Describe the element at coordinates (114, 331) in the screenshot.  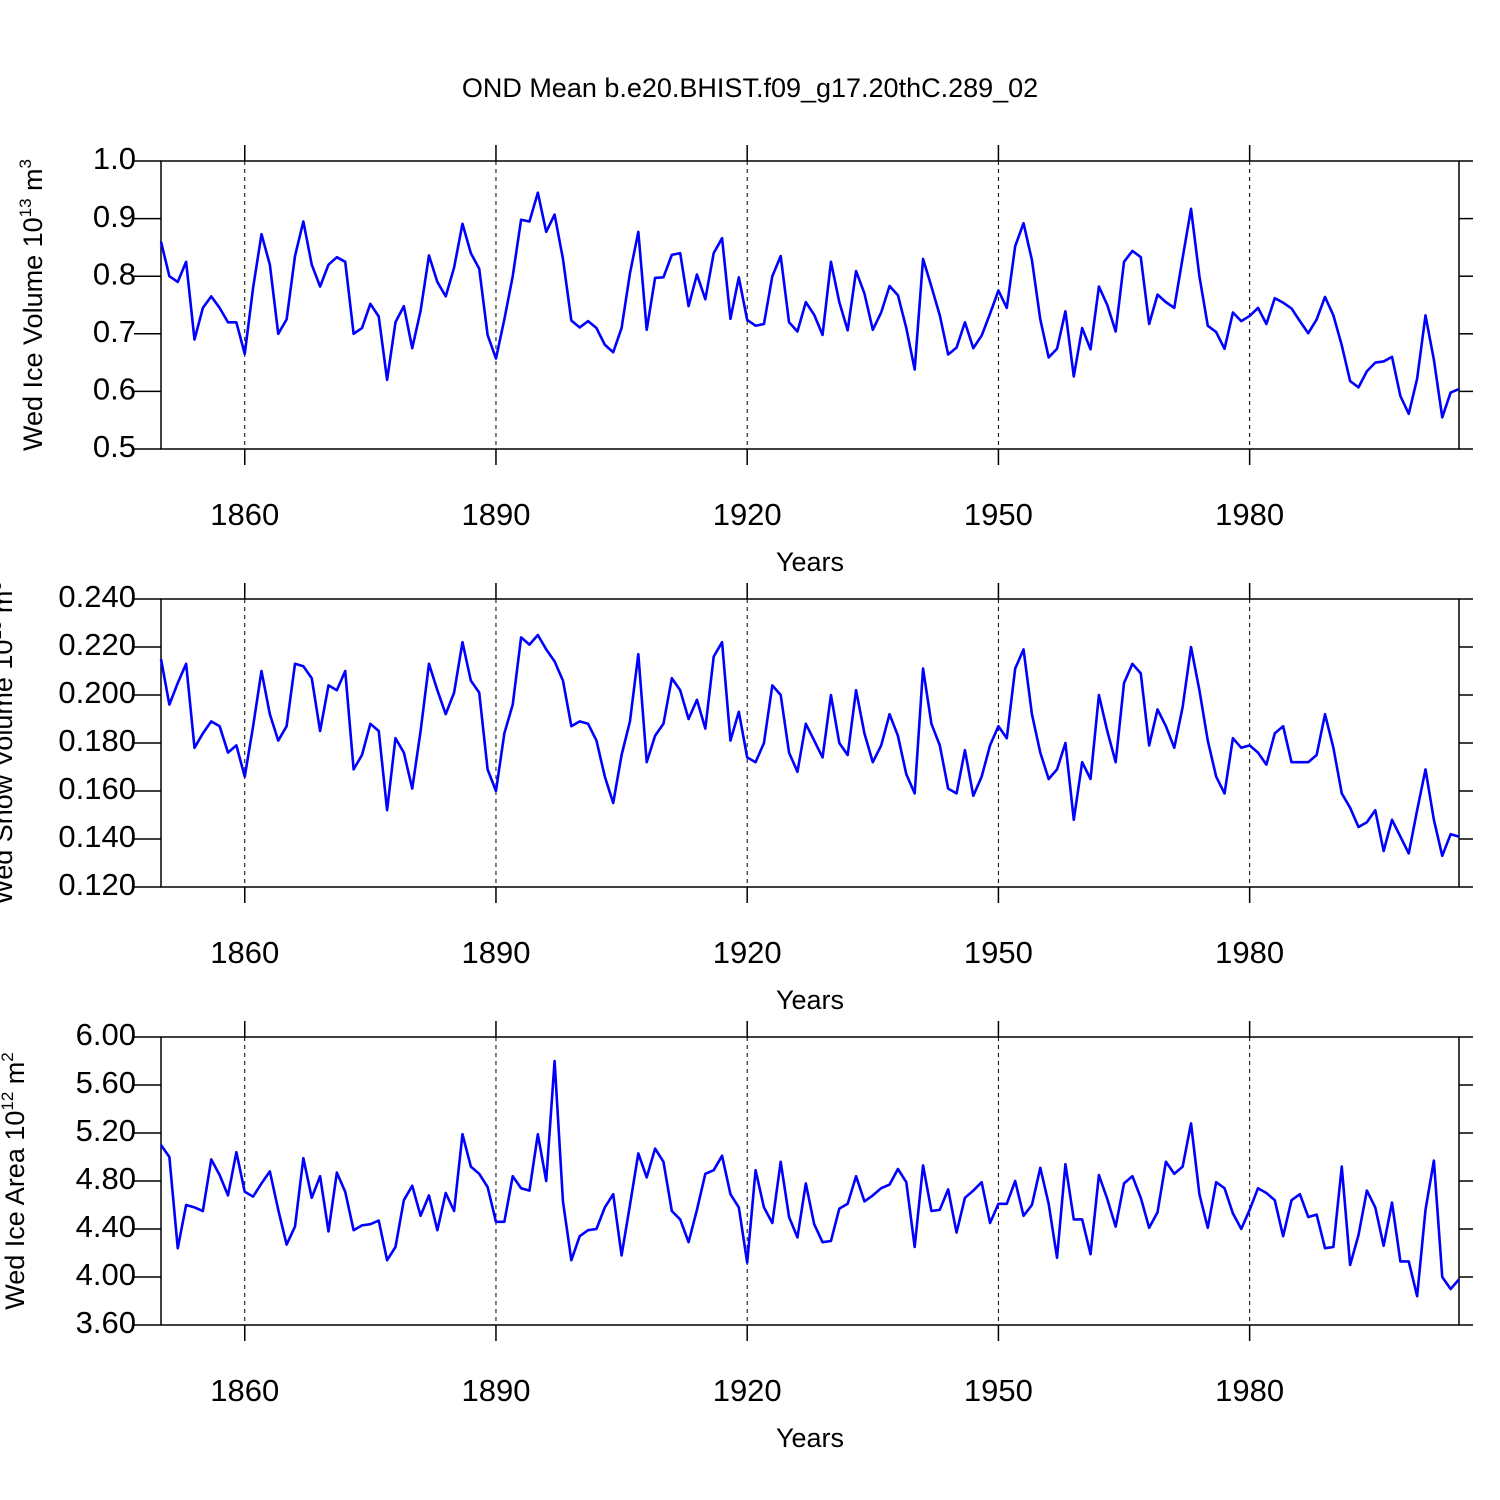
I see `y-tick-label: 0.7` at that location.